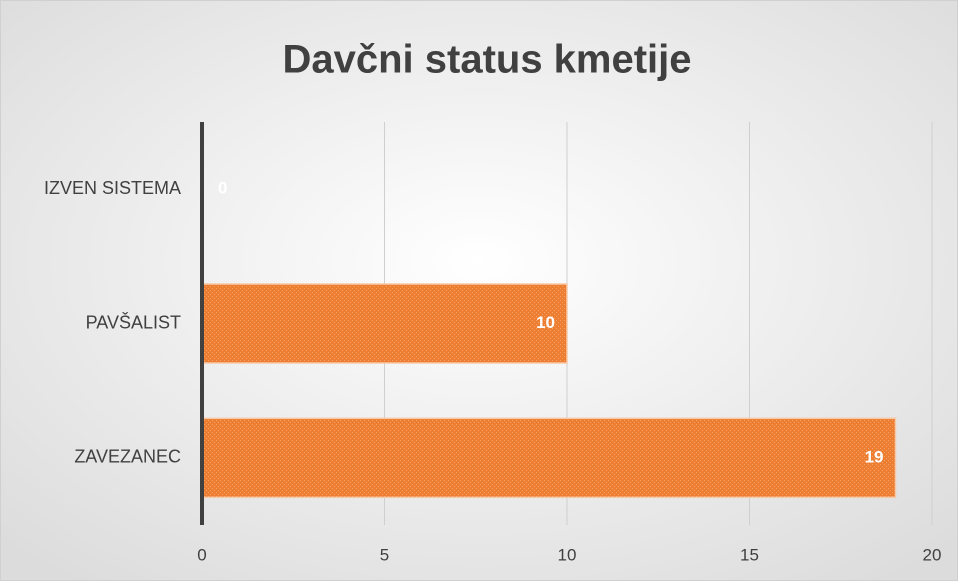  I want to click on data-label: 0, so click(222, 188).